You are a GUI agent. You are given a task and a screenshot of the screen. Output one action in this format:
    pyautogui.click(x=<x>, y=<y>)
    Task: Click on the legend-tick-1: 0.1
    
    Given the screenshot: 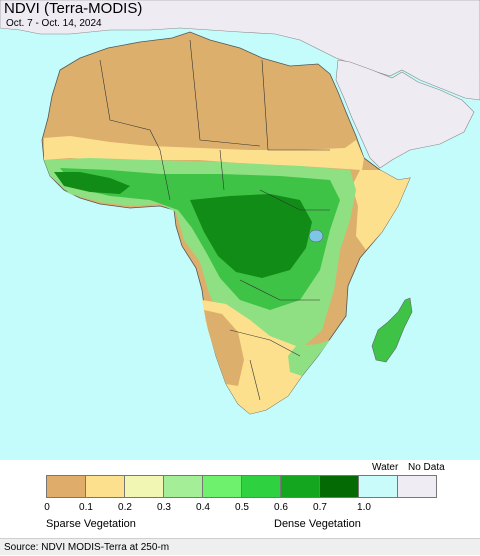 What is the action you would take?
    pyautogui.click(x=86, y=507)
    